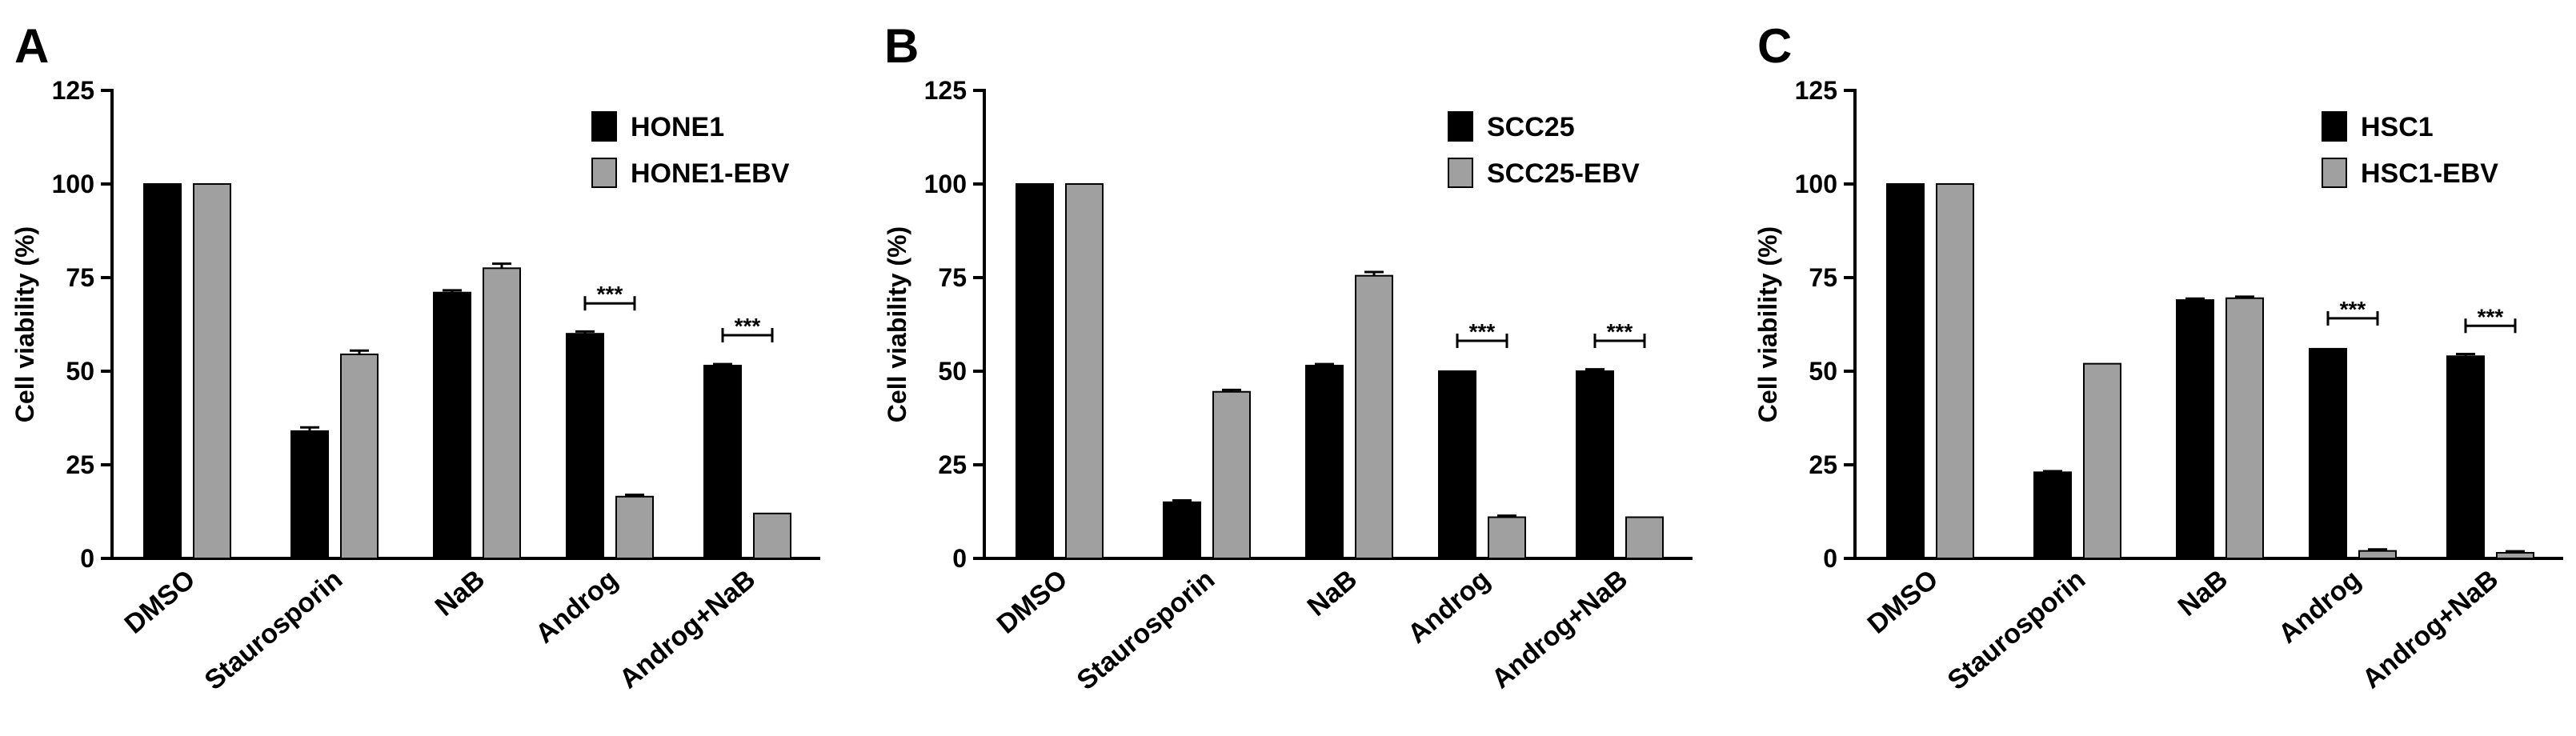 The width and height of the screenshot is (2576, 736). Describe the element at coordinates (677, 127) in the screenshot. I see `legend-label: HONE1` at that location.